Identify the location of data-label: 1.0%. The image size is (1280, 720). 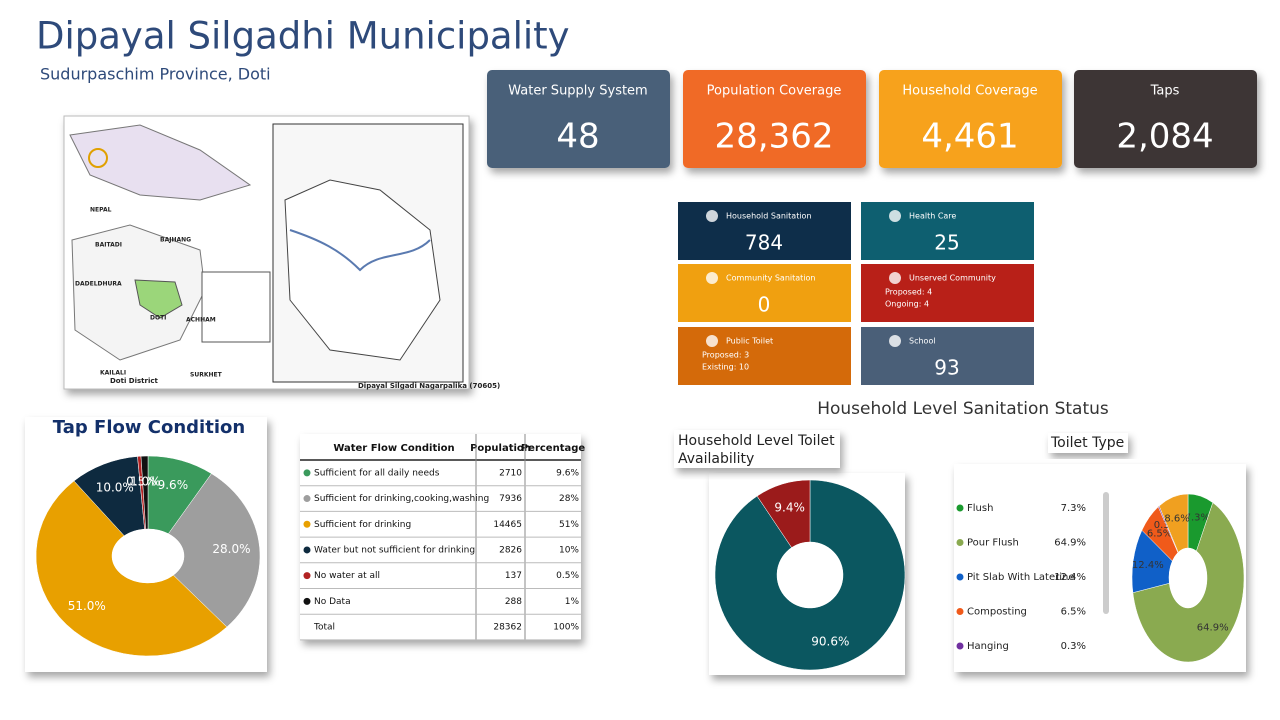
(145, 481).